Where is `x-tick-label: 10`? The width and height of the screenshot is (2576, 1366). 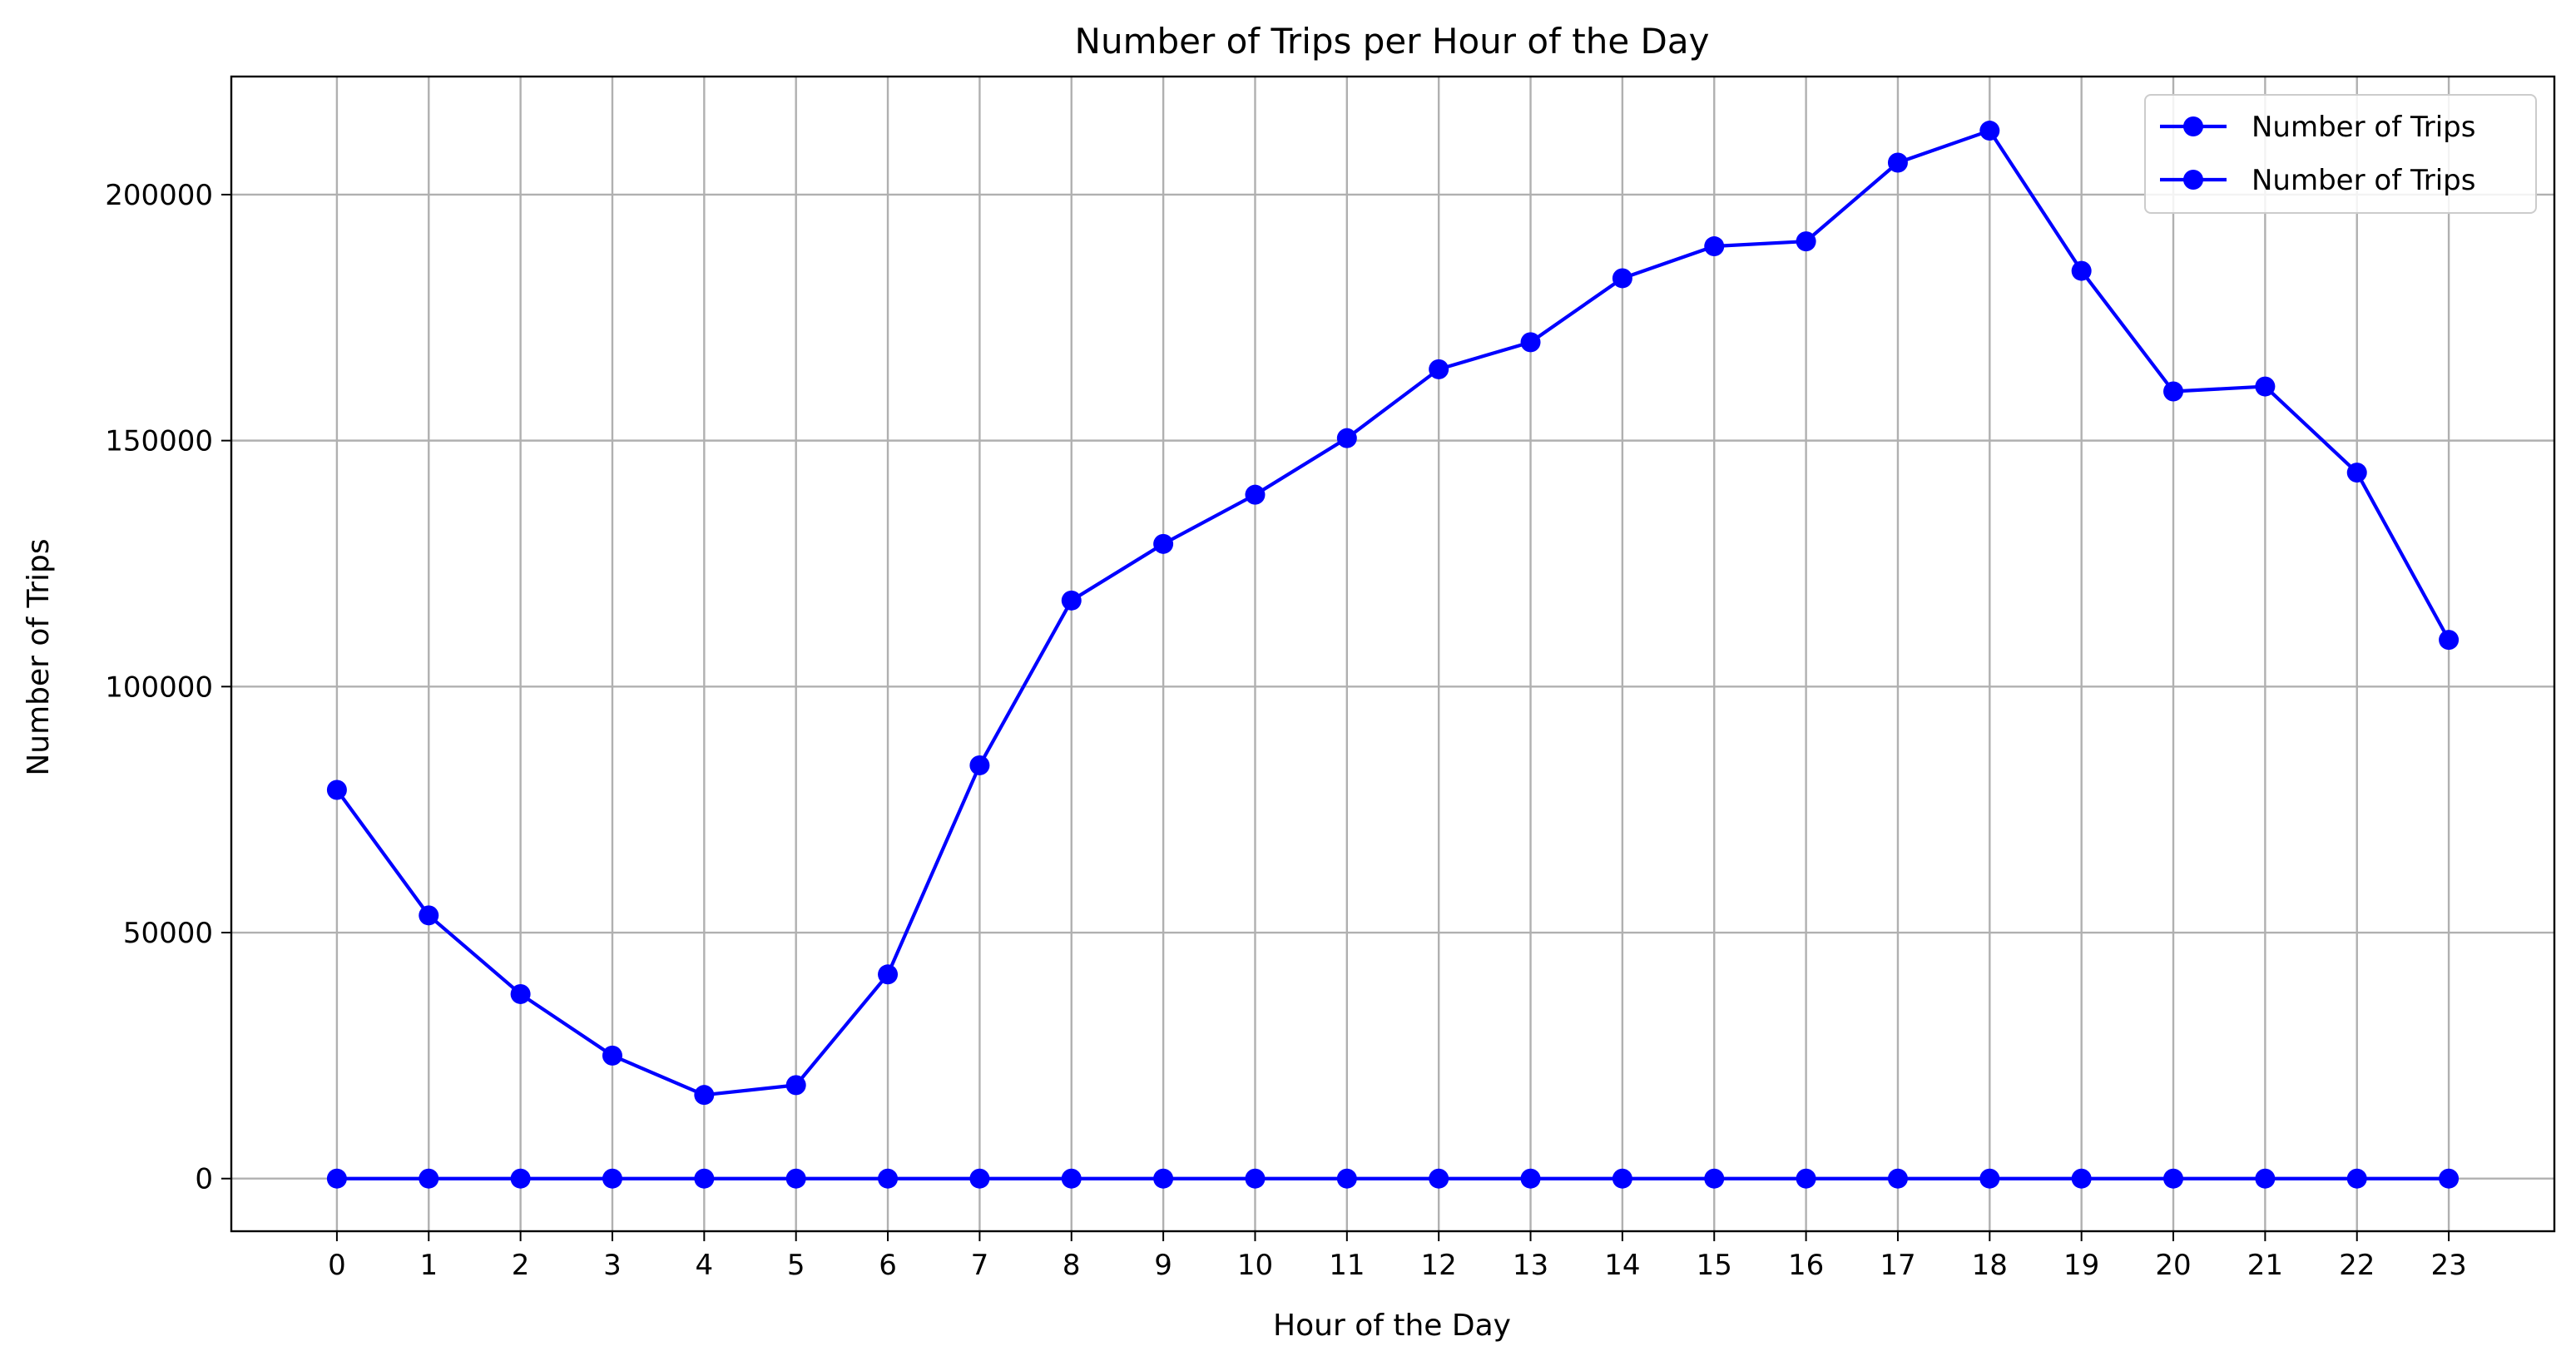
x-tick-label: 10 is located at coordinates (1255, 1266).